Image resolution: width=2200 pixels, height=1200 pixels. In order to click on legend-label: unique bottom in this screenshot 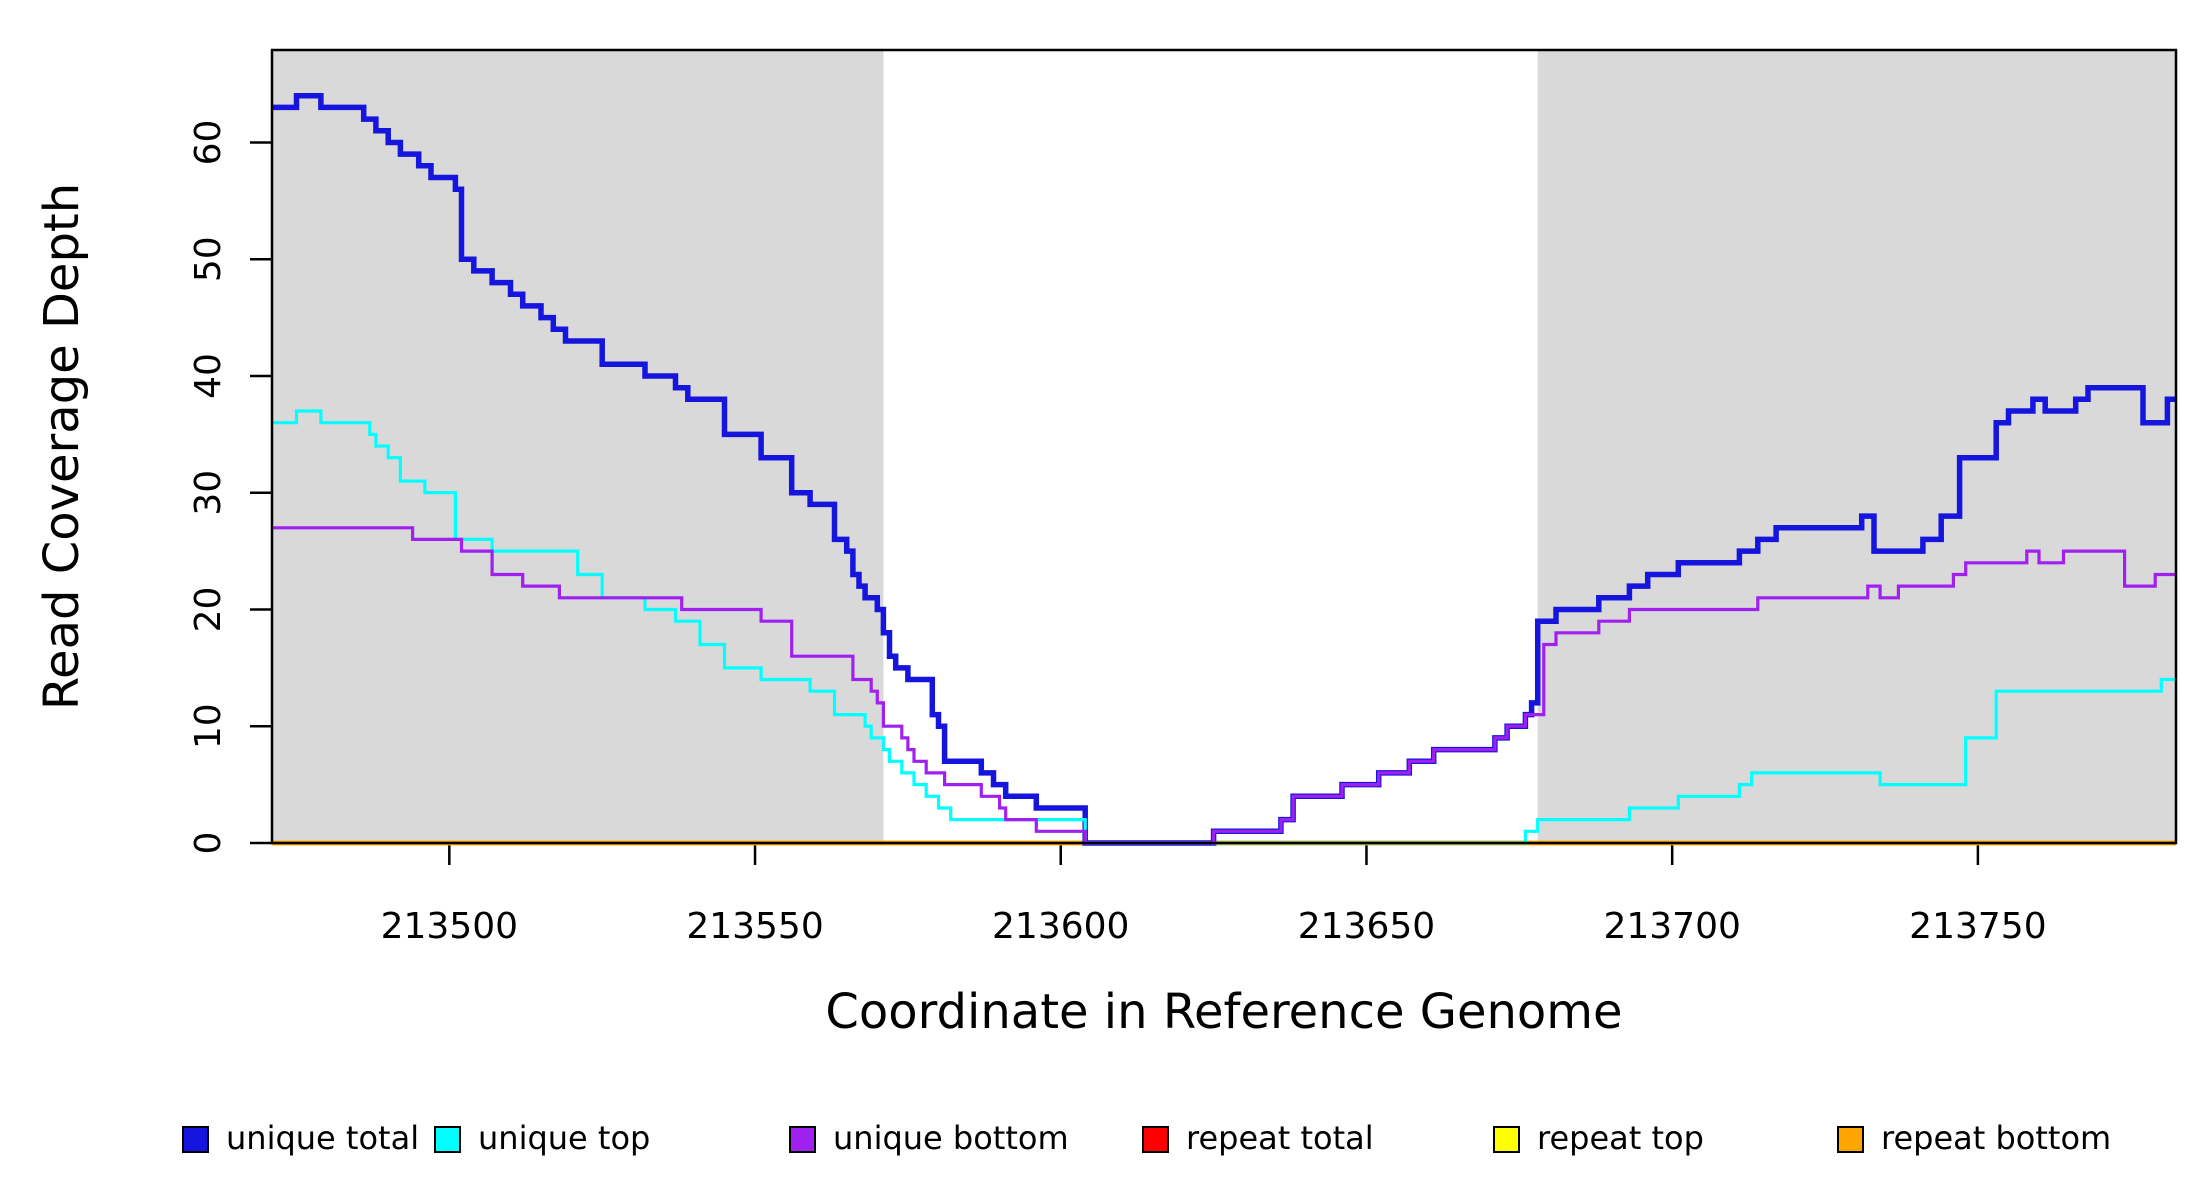, I will do `click(951, 1138)`.